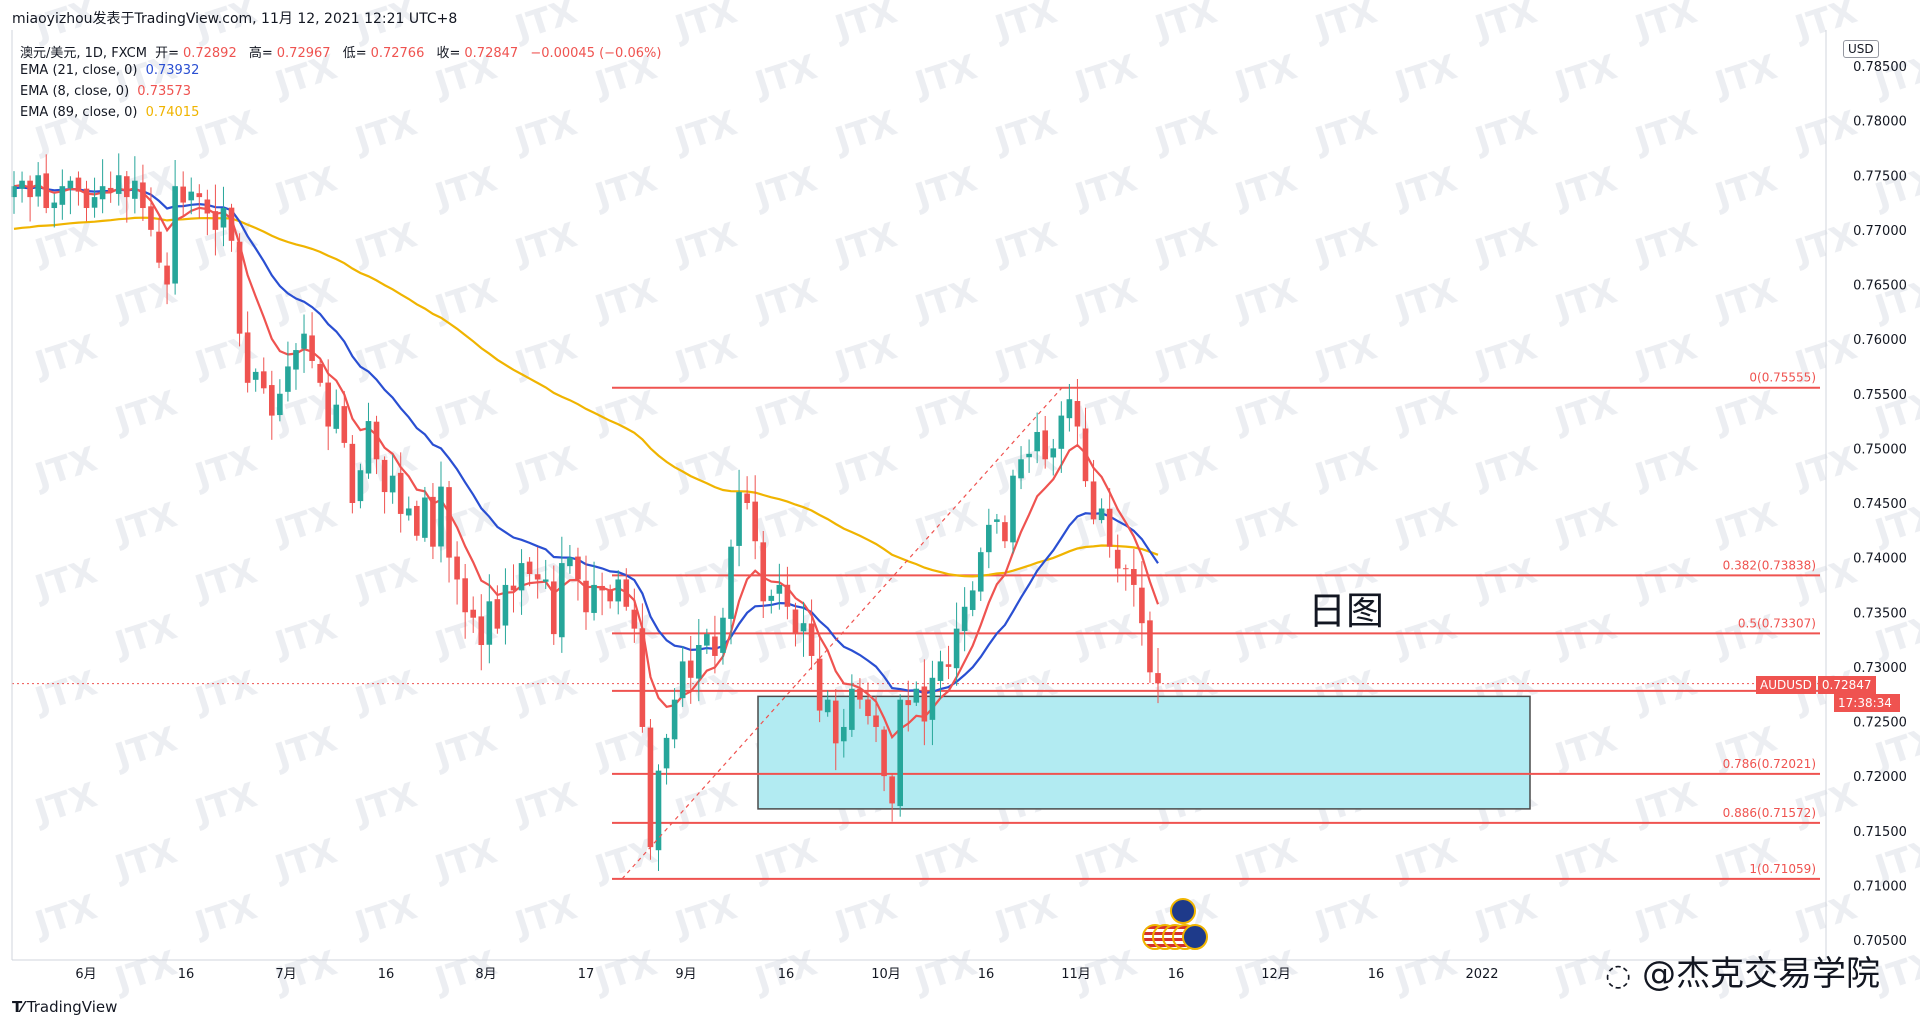  What do you see at coordinates (110, 70) in the screenshot?
I see `ema21-legend: EMA (21, close, 0) 0.73932` at bounding box center [110, 70].